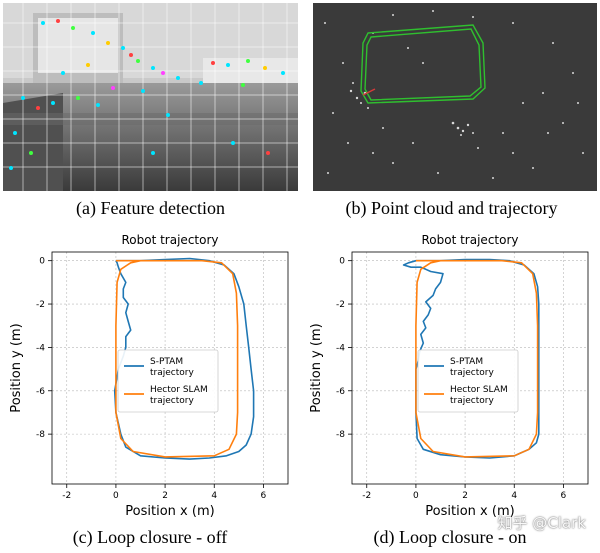 The height and width of the screenshot is (553, 600). I want to click on caption-b: (b) Point cloud and trajectory, so click(451, 208).